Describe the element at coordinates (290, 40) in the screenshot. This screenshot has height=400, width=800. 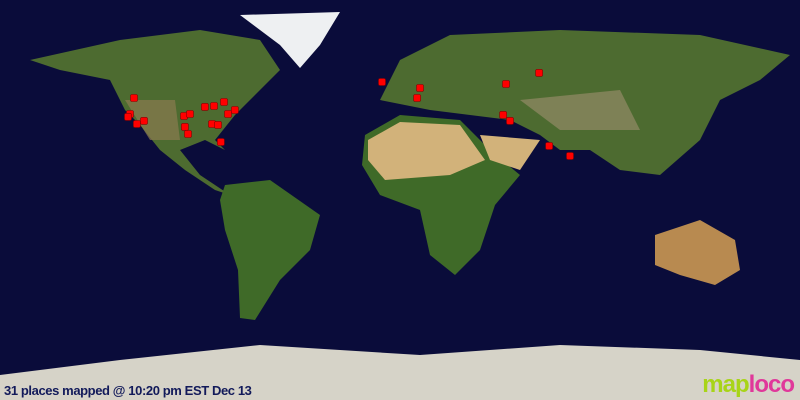
I see `greenland` at that location.